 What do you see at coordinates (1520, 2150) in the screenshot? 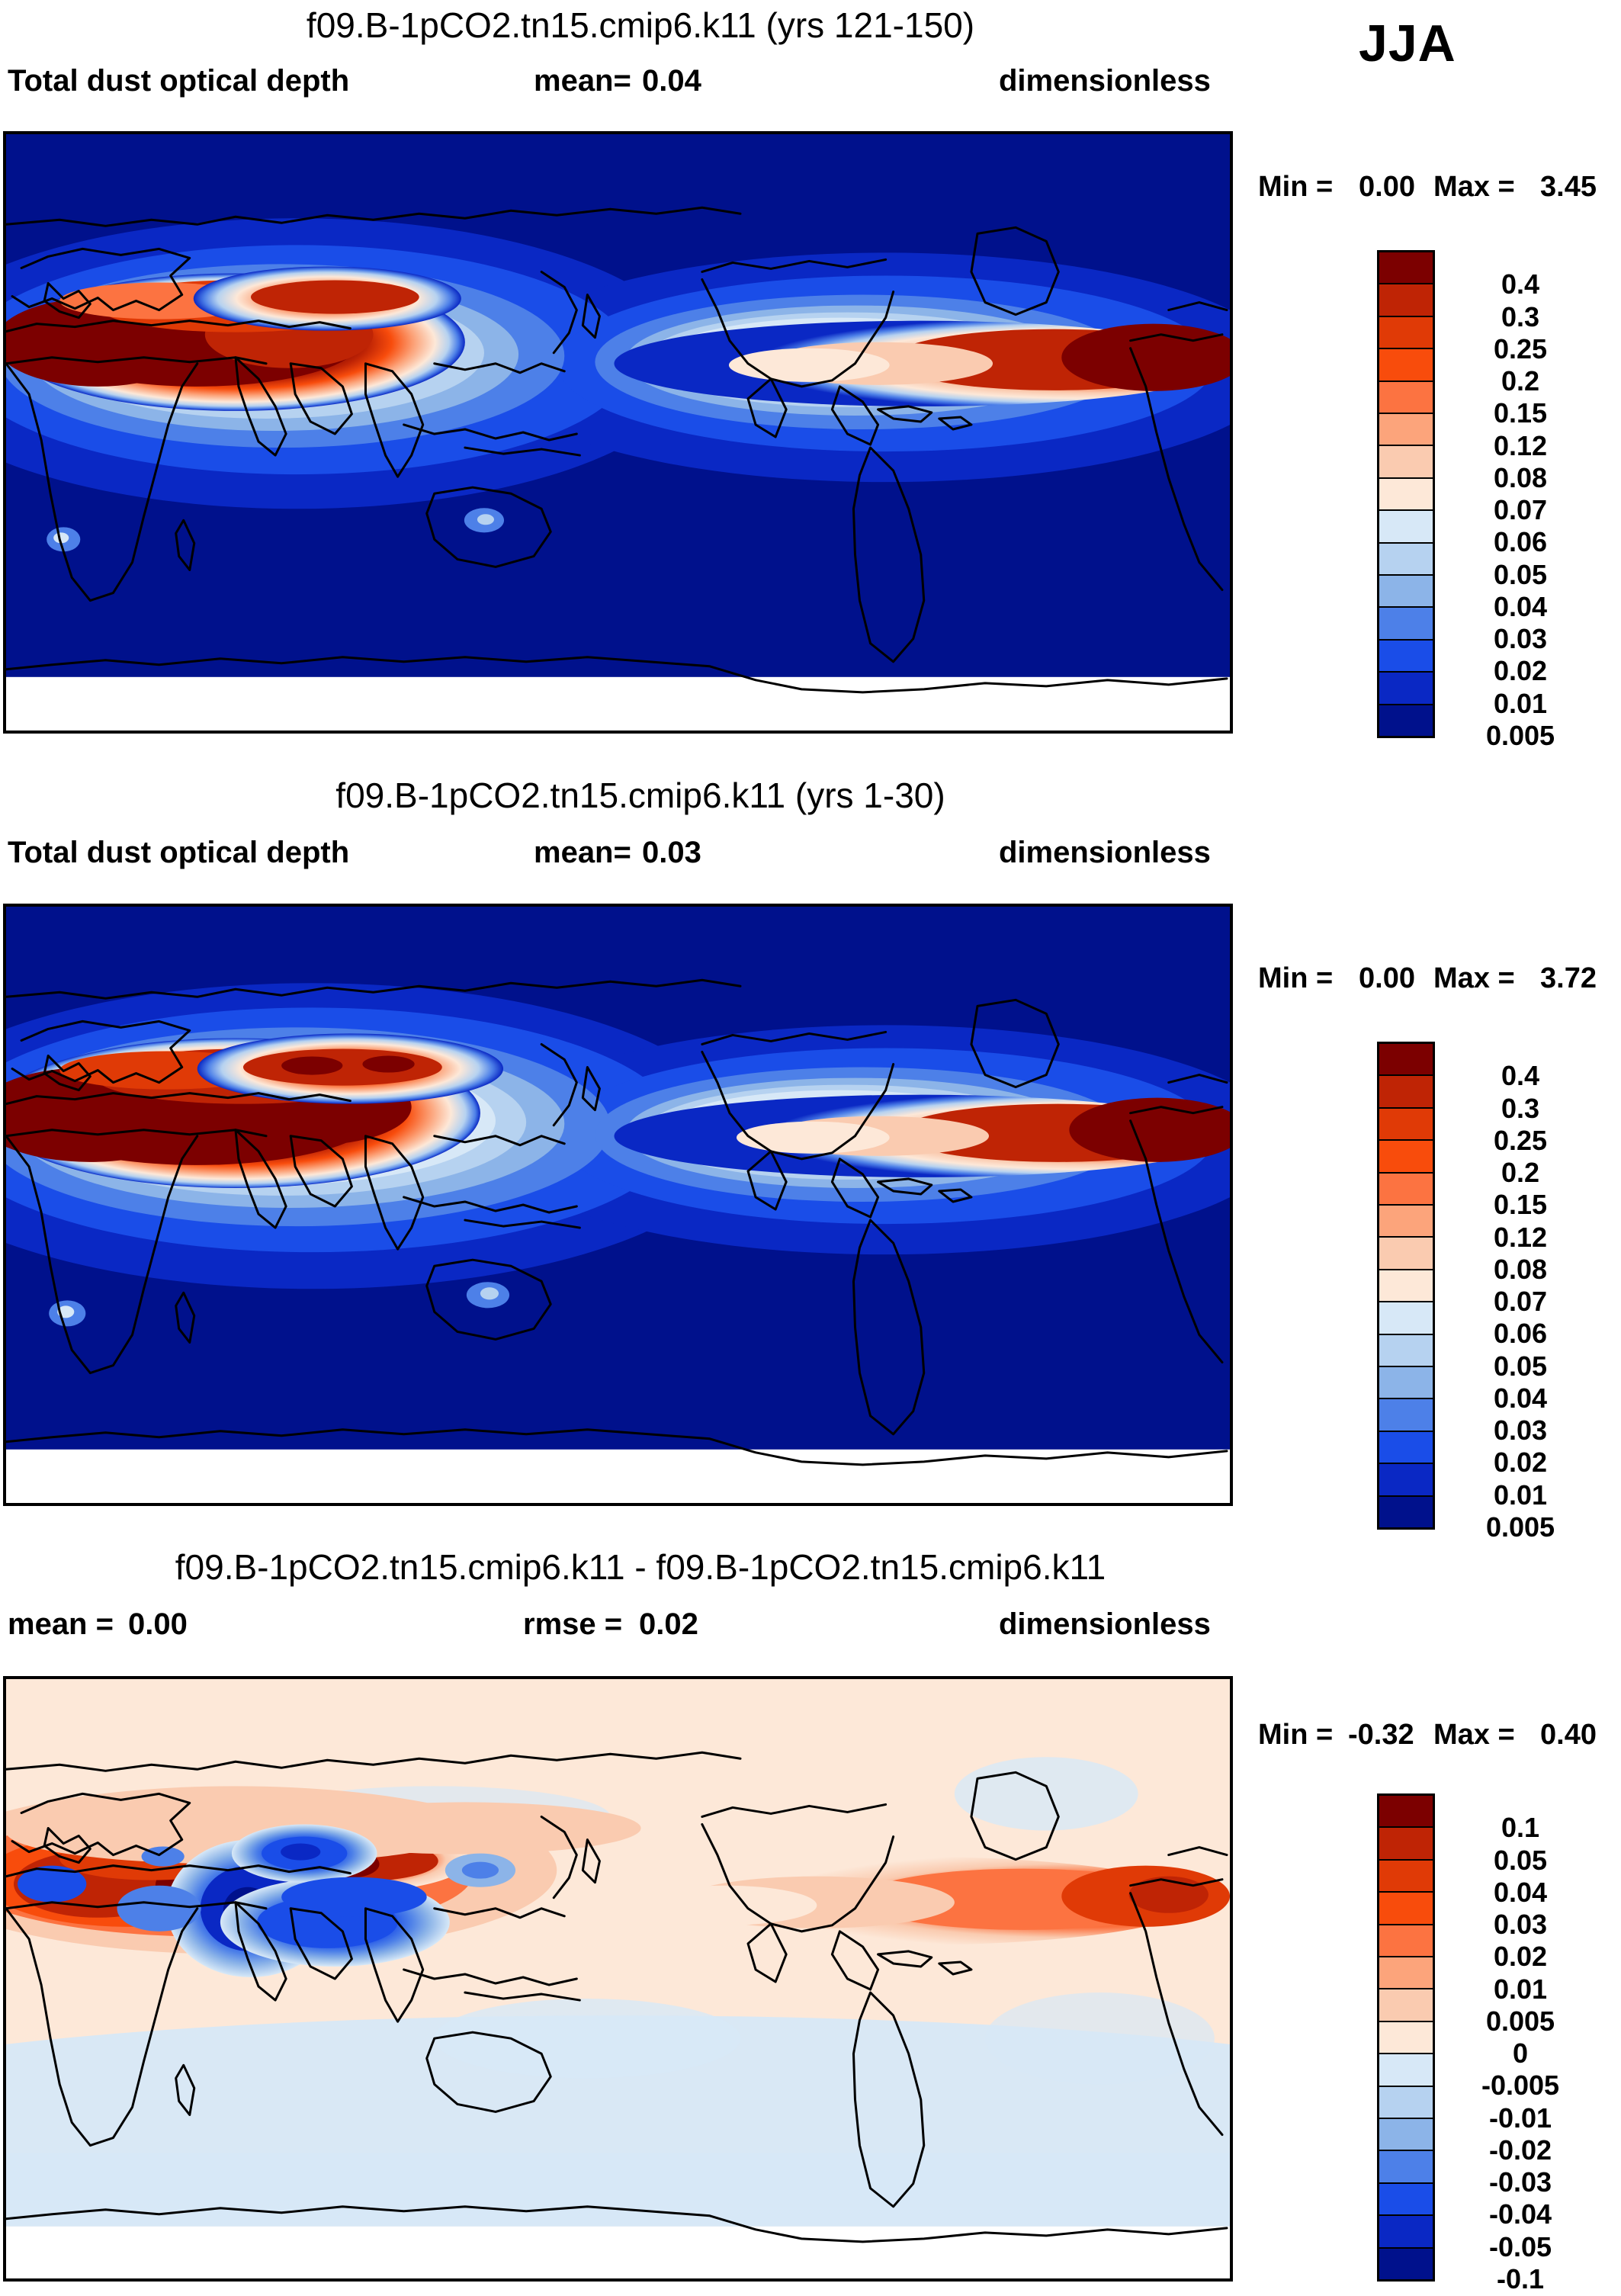
I see `colorbar-tick-label: -0.02` at bounding box center [1520, 2150].